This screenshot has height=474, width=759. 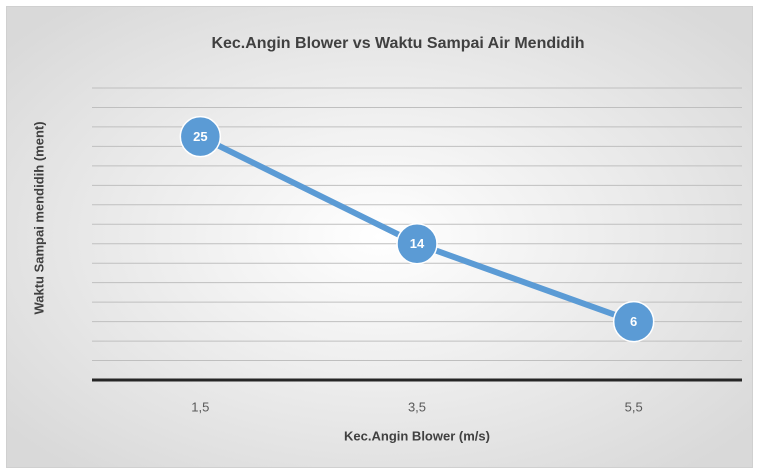 I want to click on data-label: 14, so click(x=417, y=243).